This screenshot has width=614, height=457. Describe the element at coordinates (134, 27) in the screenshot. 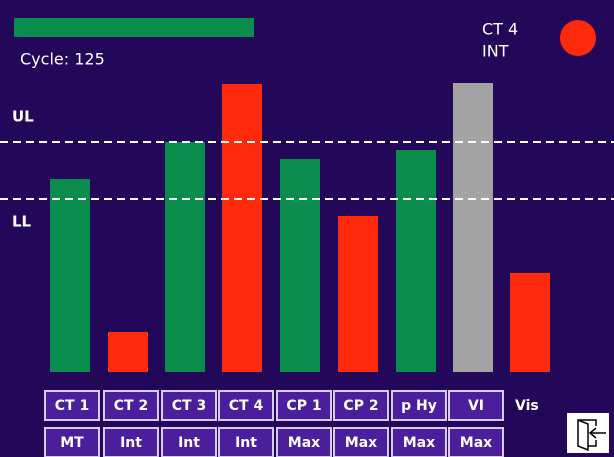

I see `progress-bar` at that location.